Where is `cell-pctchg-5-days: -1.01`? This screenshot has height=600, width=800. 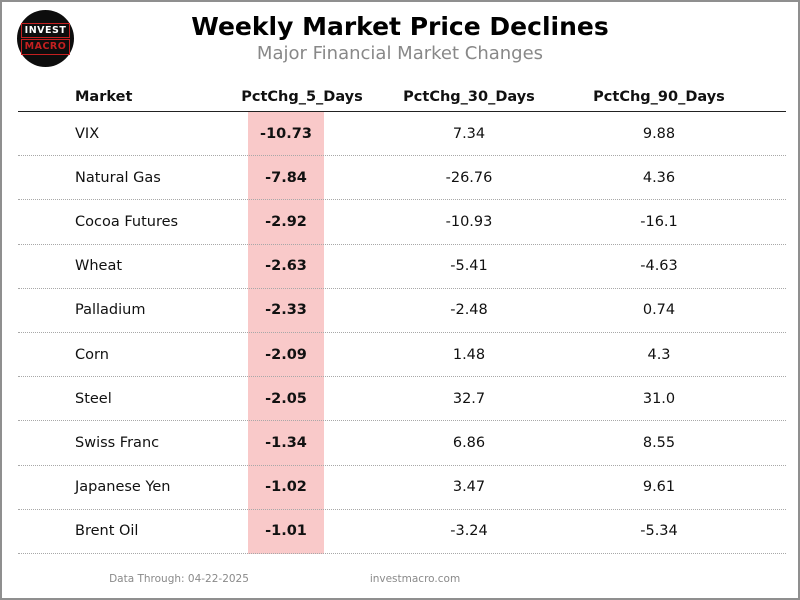
cell-pctchg-5-days: -1.01 is located at coordinates (286, 531).